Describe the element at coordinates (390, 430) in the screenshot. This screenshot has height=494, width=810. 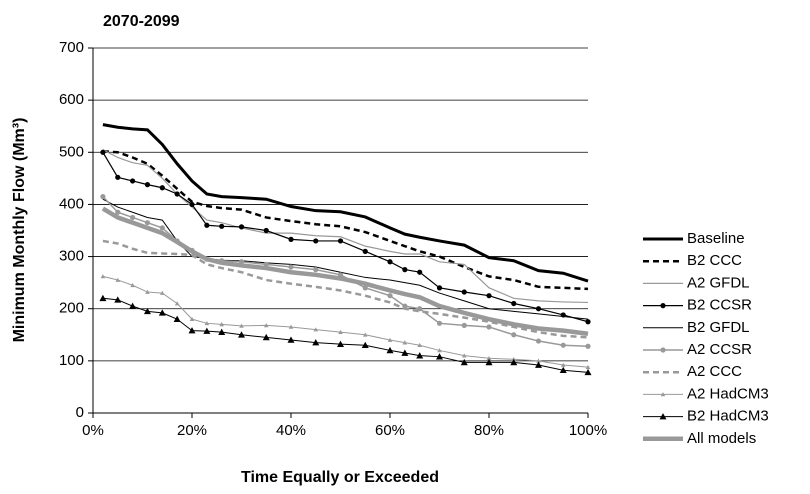
I see `x-tick-label: 60%` at that location.